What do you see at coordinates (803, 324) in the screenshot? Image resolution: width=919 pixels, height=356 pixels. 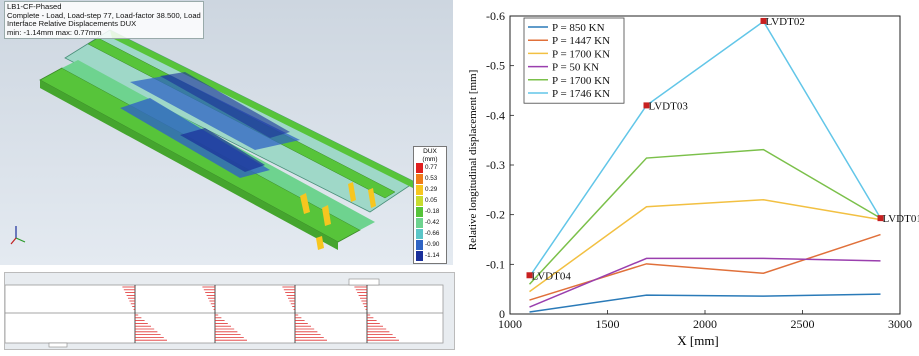 I see `x-tick-label: 2500` at bounding box center [803, 324].